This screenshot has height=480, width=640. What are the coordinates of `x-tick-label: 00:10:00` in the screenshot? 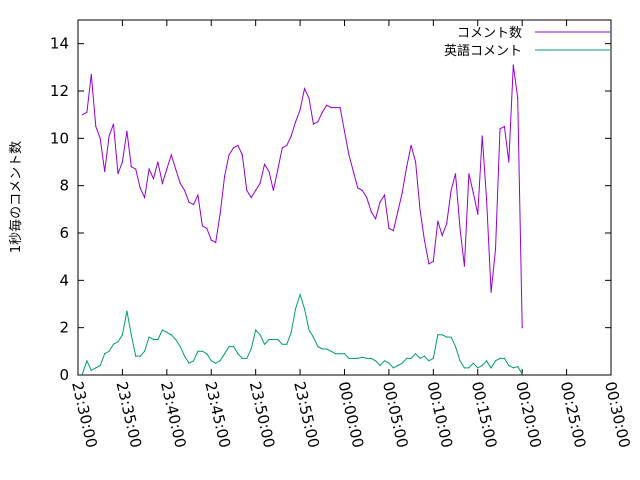 It's located at (439, 415).